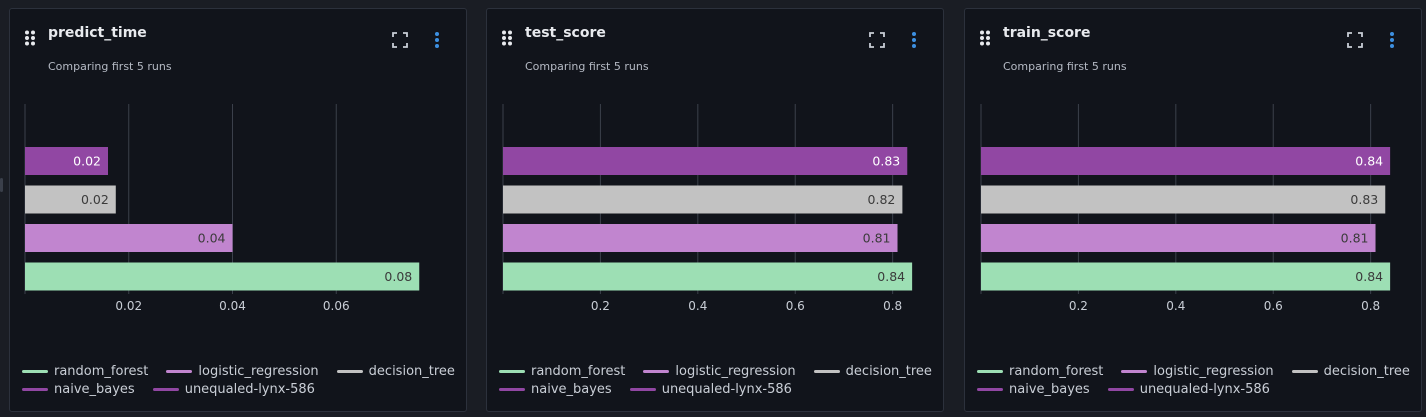 The height and width of the screenshot is (417, 1426). What do you see at coordinates (336, 306) in the screenshot?
I see `x-tick-label: 0.06` at bounding box center [336, 306].